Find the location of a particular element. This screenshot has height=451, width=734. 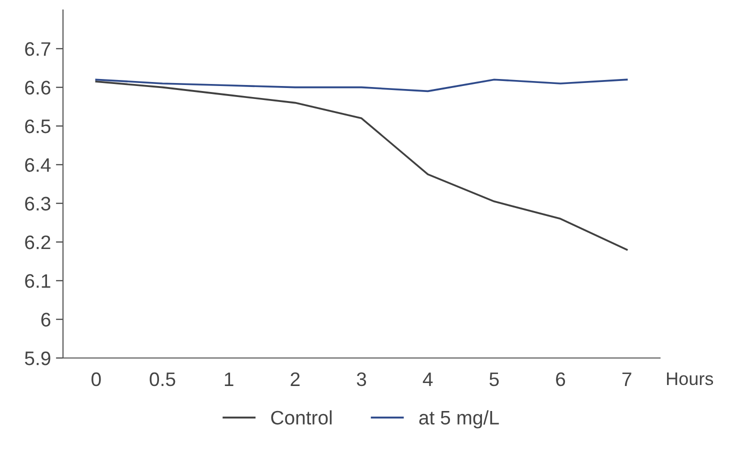

y-tick-label: 6.3 is located at coordinates (37, 203).